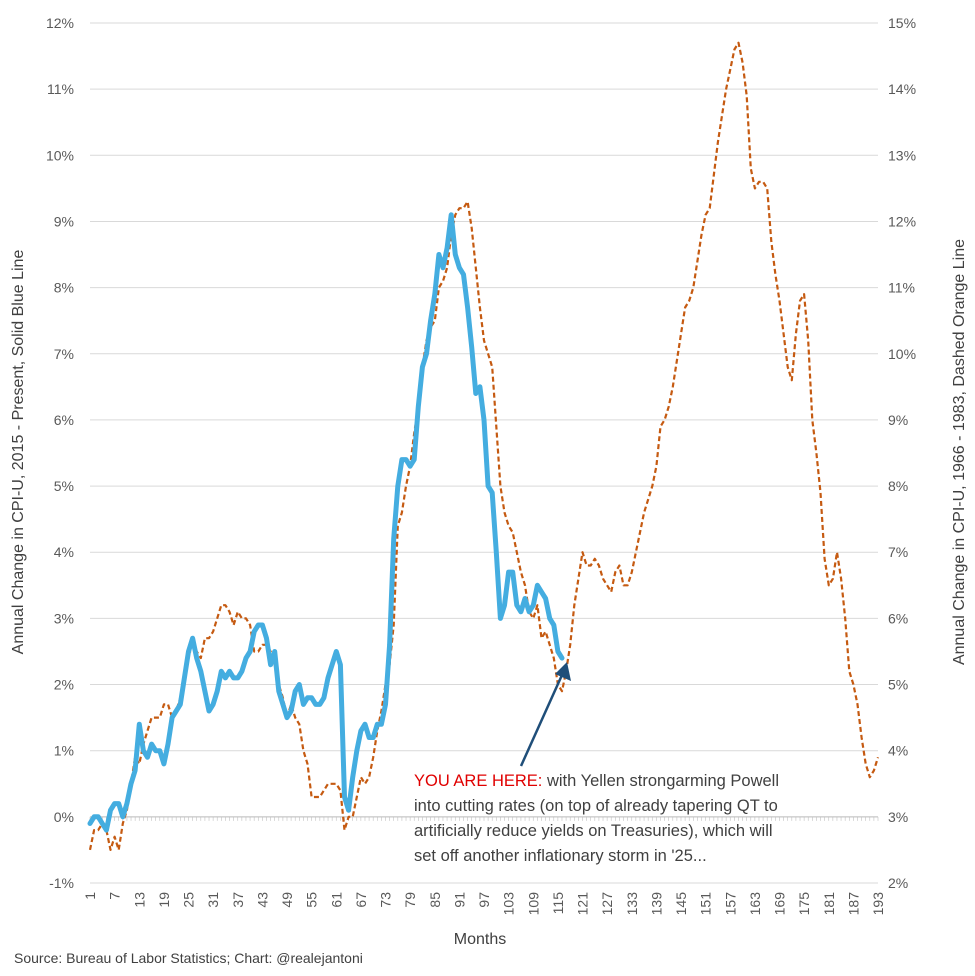 Image resolution: width=975 pixels, height=976 pixels. Describe the element at coordinates (478, 781) in the screenshot. I see `annotation-highlight: YOU ARE HERE:` at that location.